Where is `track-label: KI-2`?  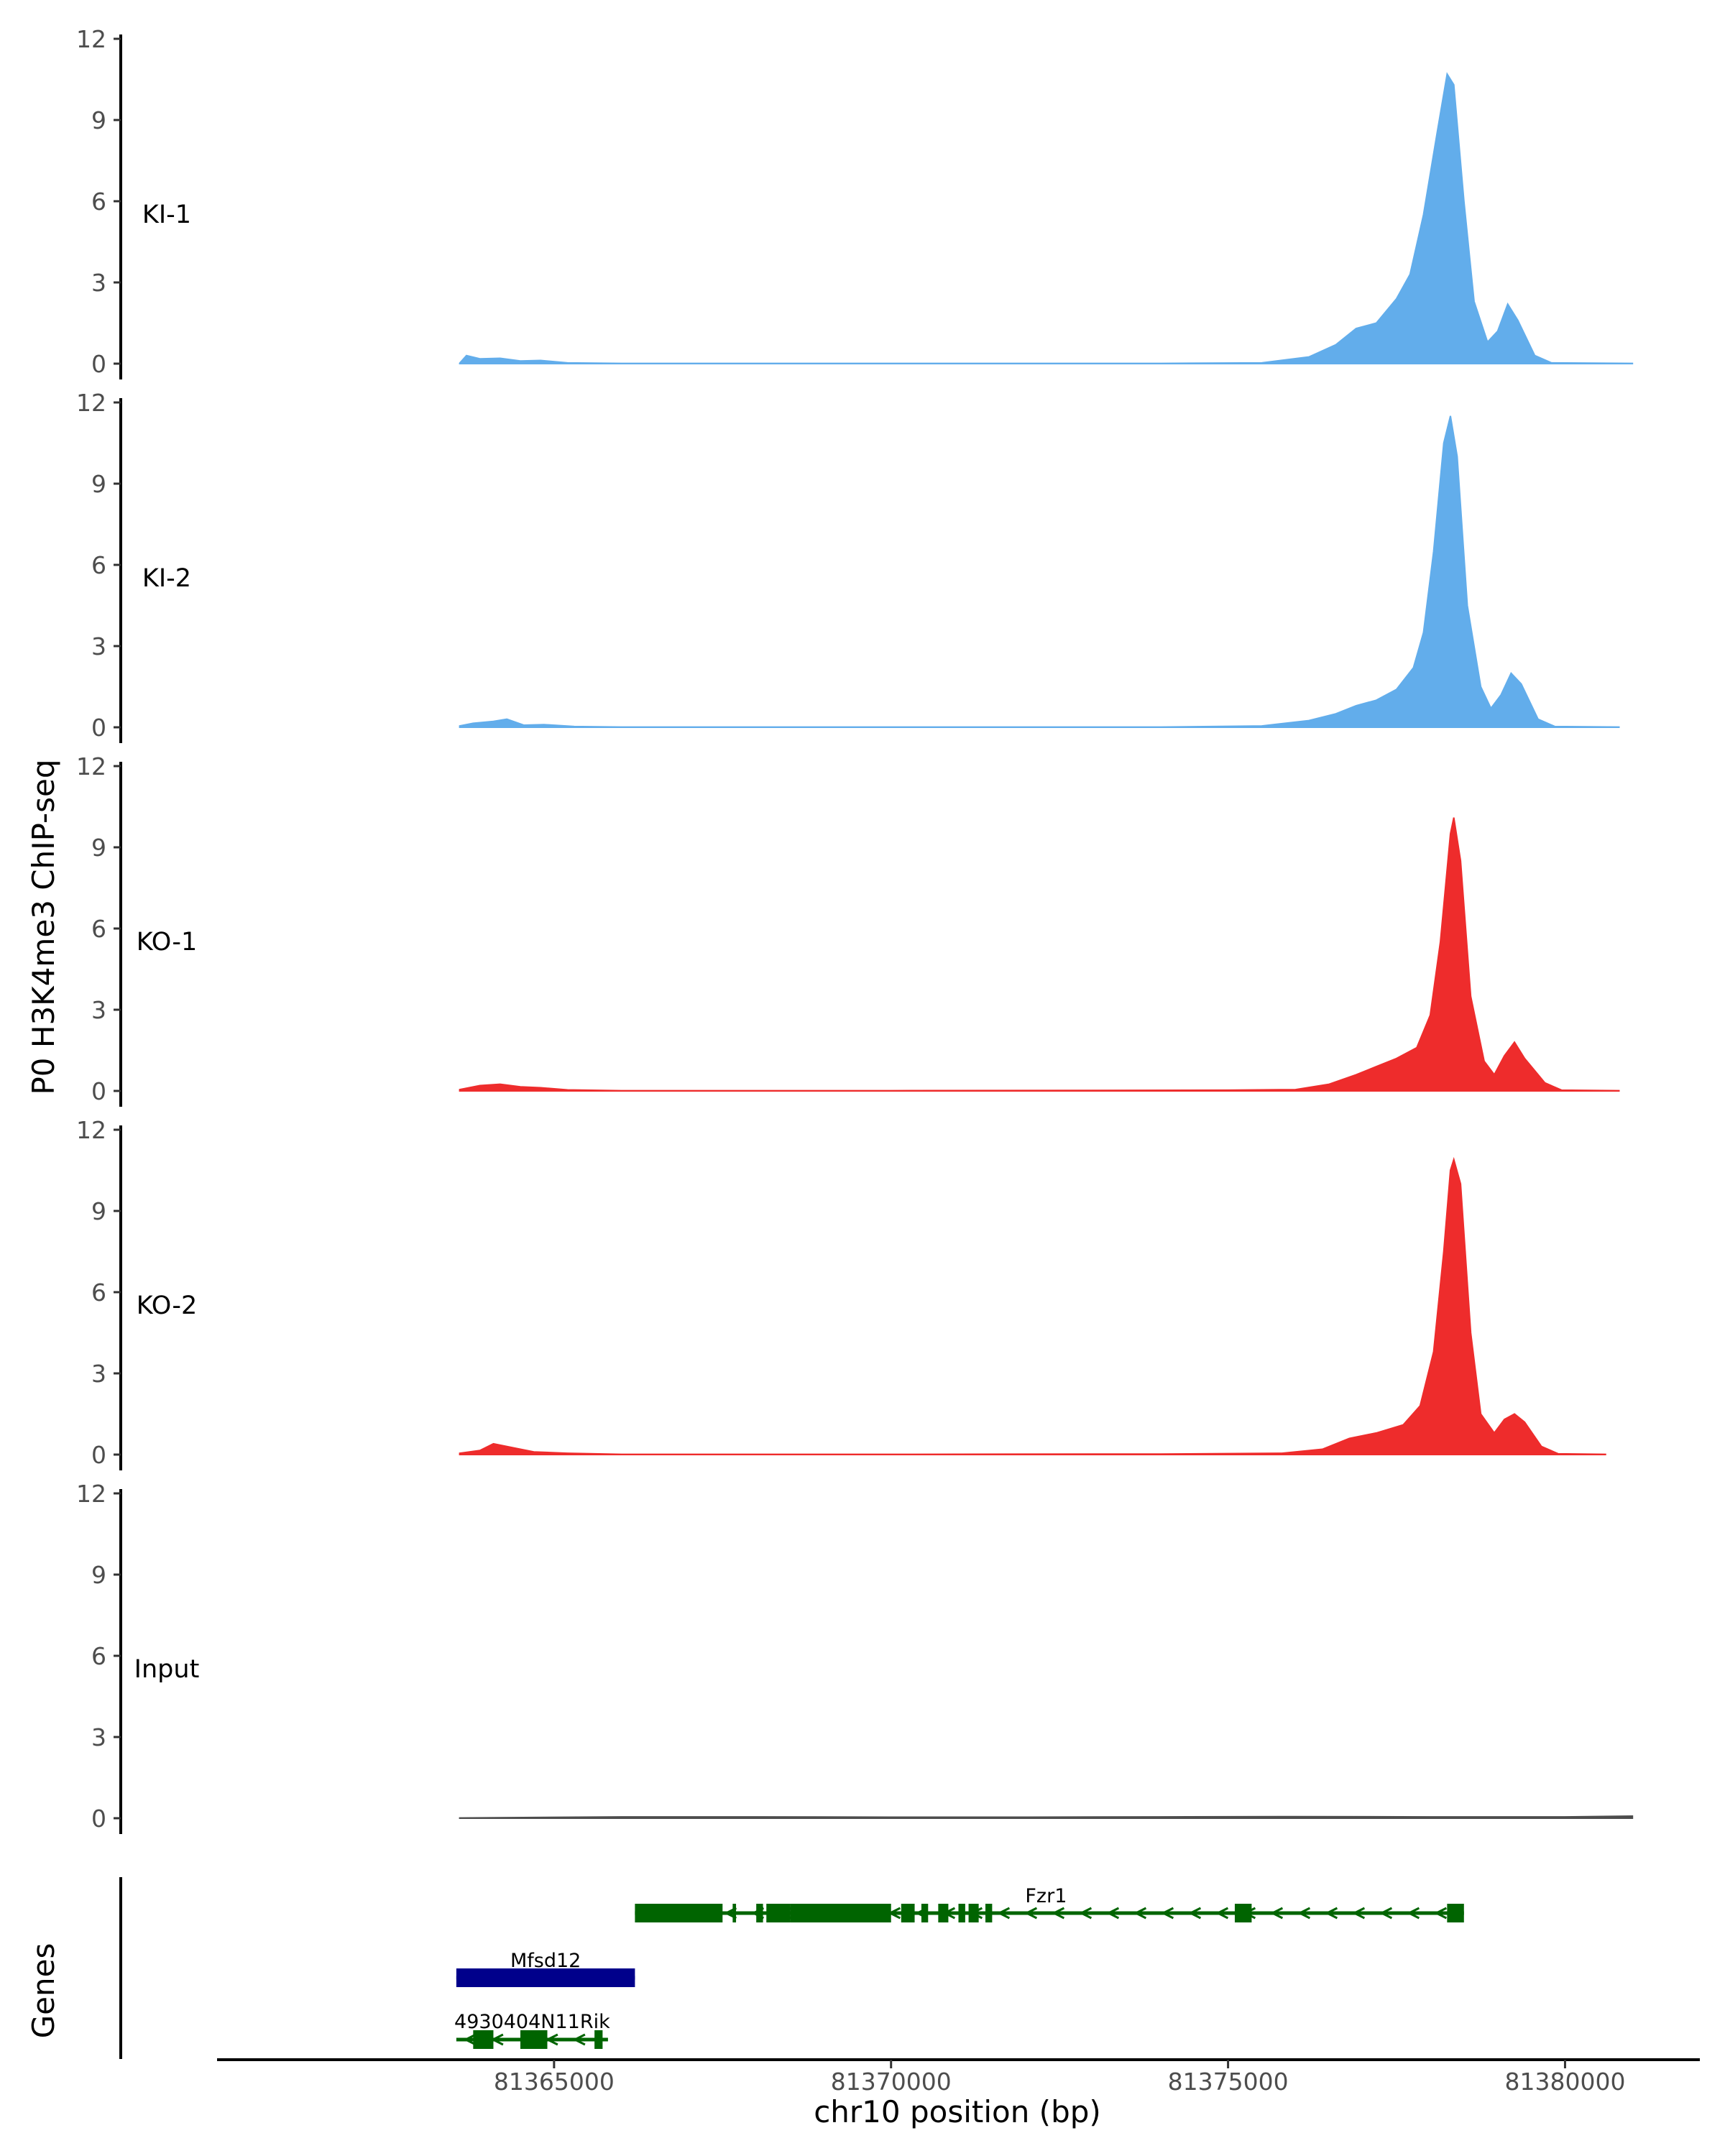
track-label: KI-2 is located at coordinates (166, 578).